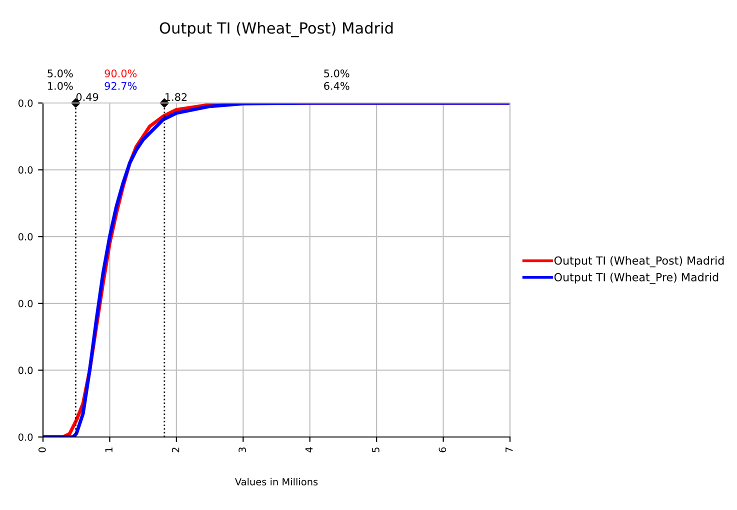 This screenshot has width=737, height=510. I want to click on x-tick-label: 6, so click(442, 449).